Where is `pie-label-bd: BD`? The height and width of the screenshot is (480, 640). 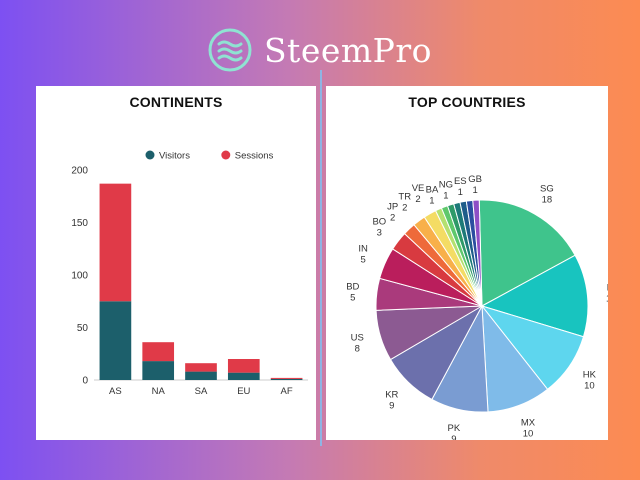
pie-label-bd: BD is located at coordinates (352, 287).